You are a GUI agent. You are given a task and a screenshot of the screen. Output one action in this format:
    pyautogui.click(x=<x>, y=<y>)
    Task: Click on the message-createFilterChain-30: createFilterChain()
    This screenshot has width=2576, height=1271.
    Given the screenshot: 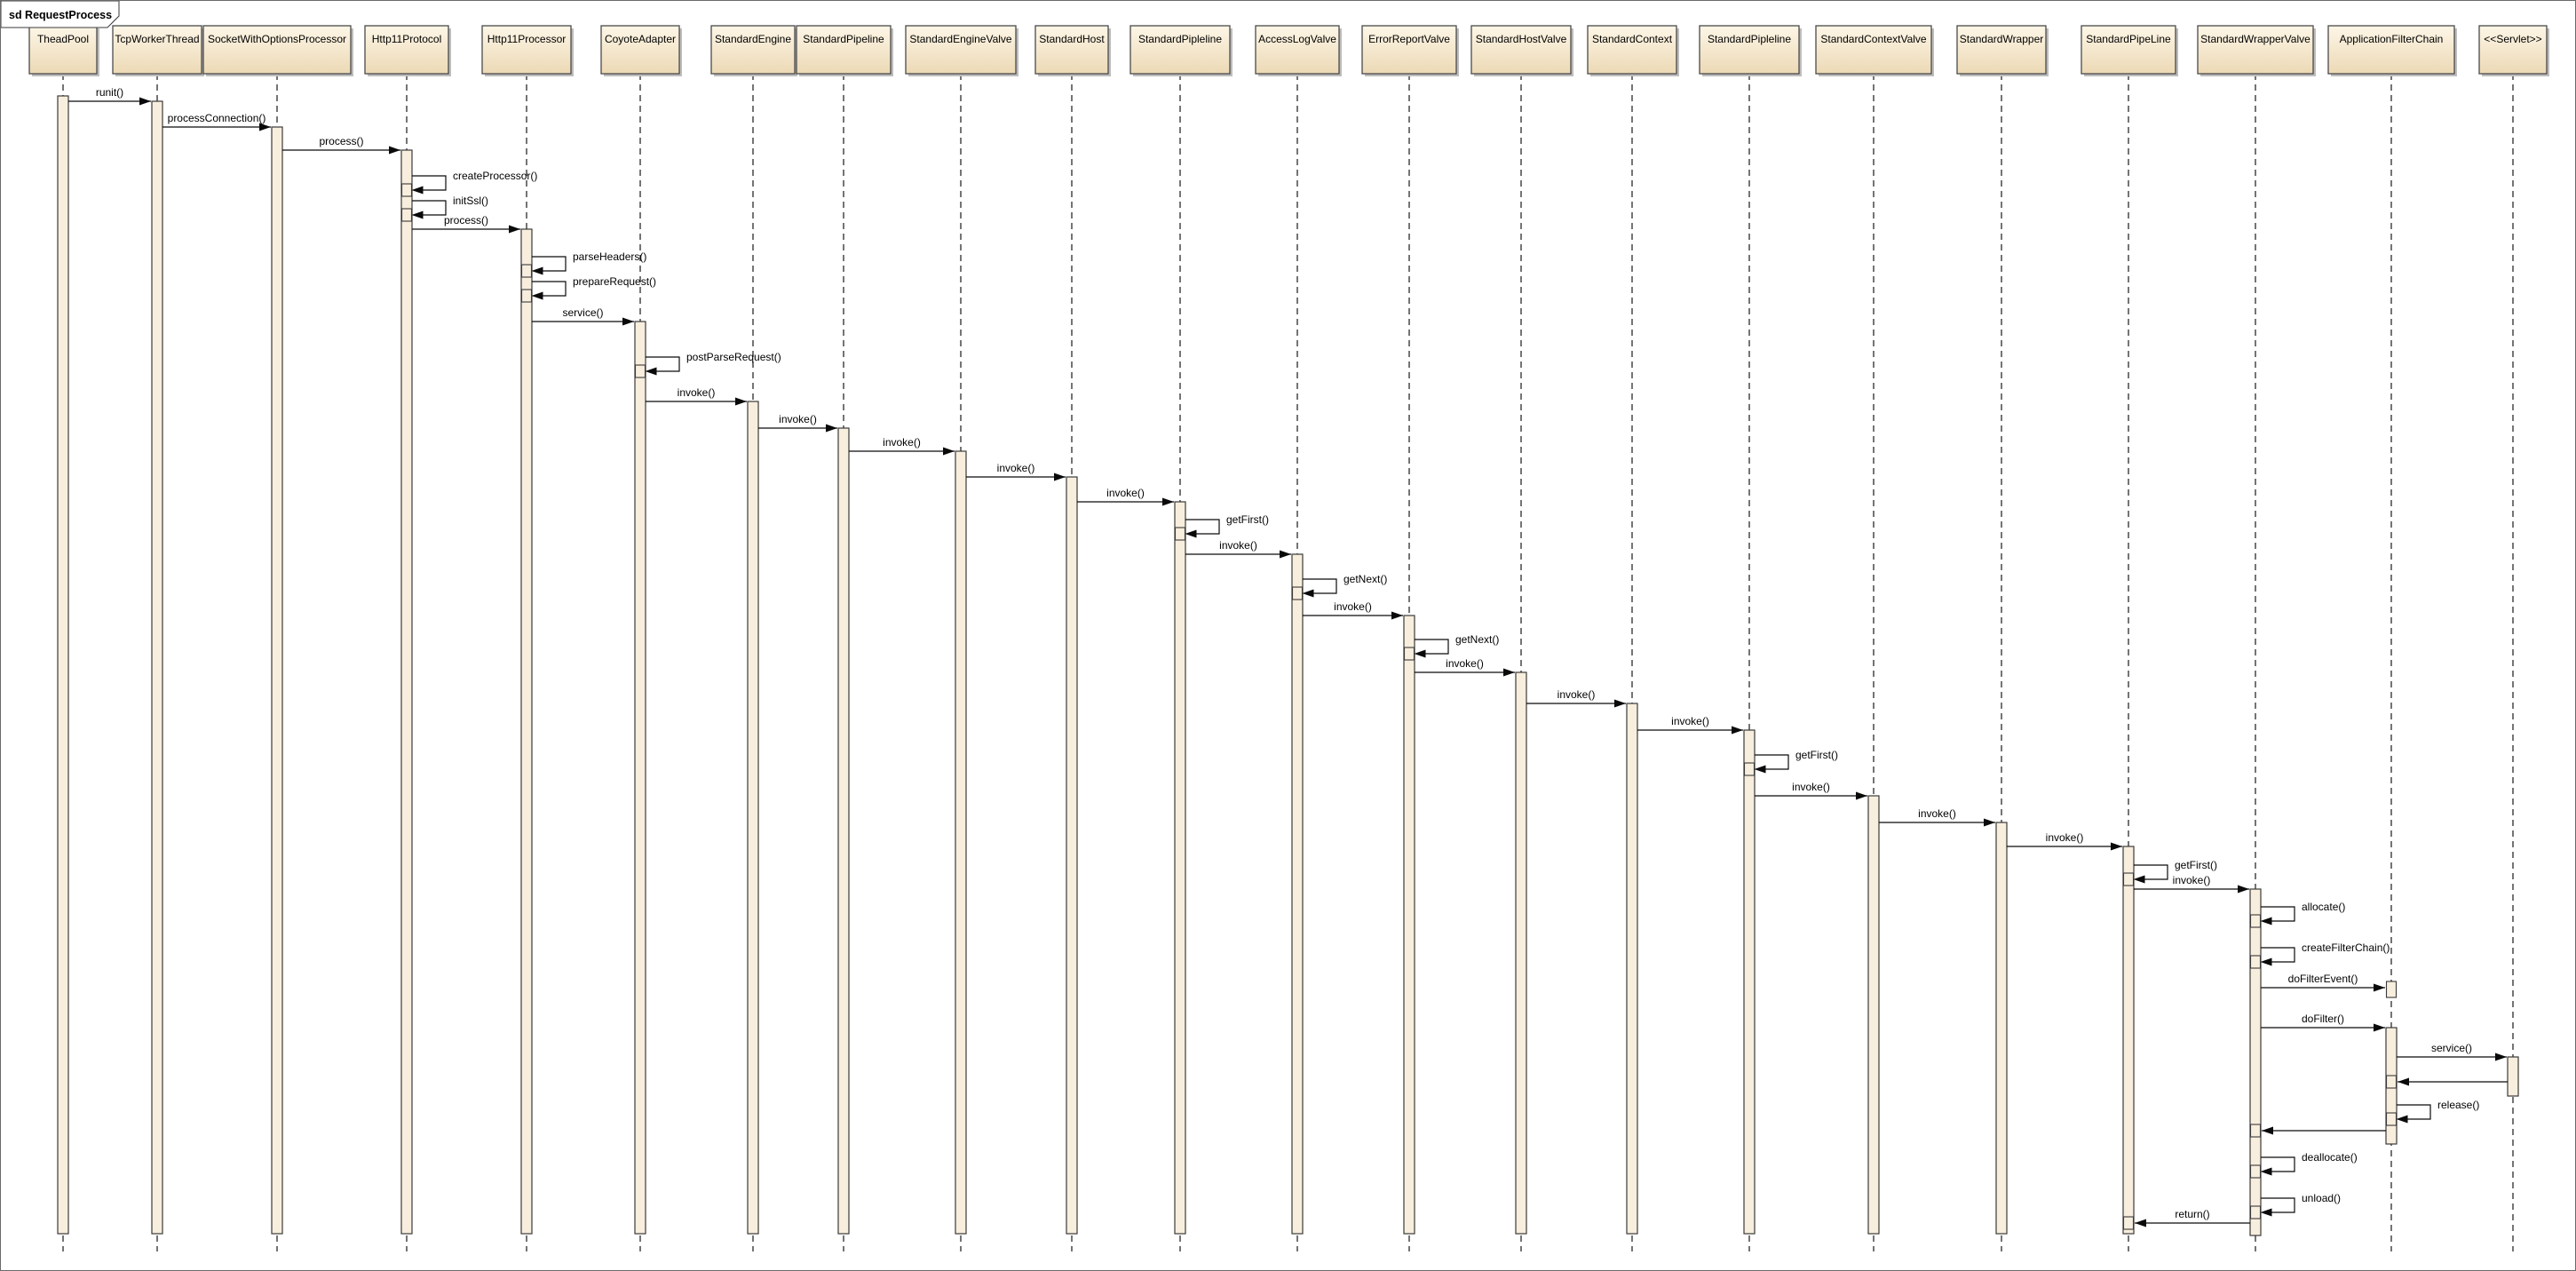 What is the action you would take?
    pyautogui.click(x=2320, y=955)
    